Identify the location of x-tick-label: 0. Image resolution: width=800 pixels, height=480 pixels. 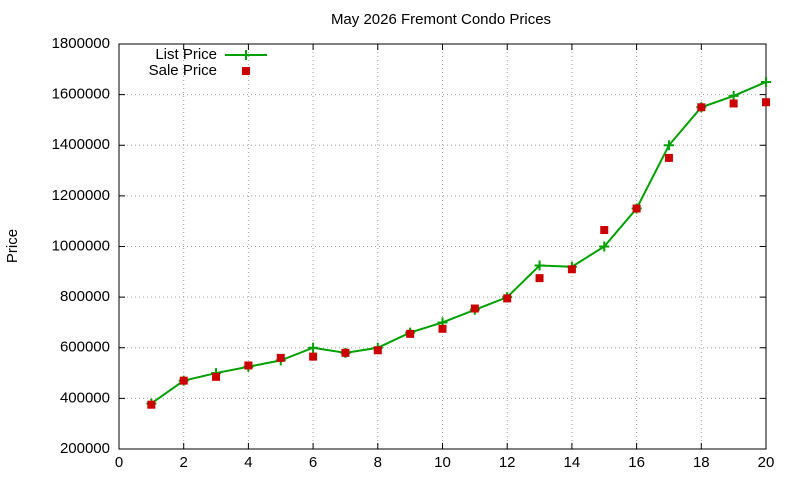
(119, 462).